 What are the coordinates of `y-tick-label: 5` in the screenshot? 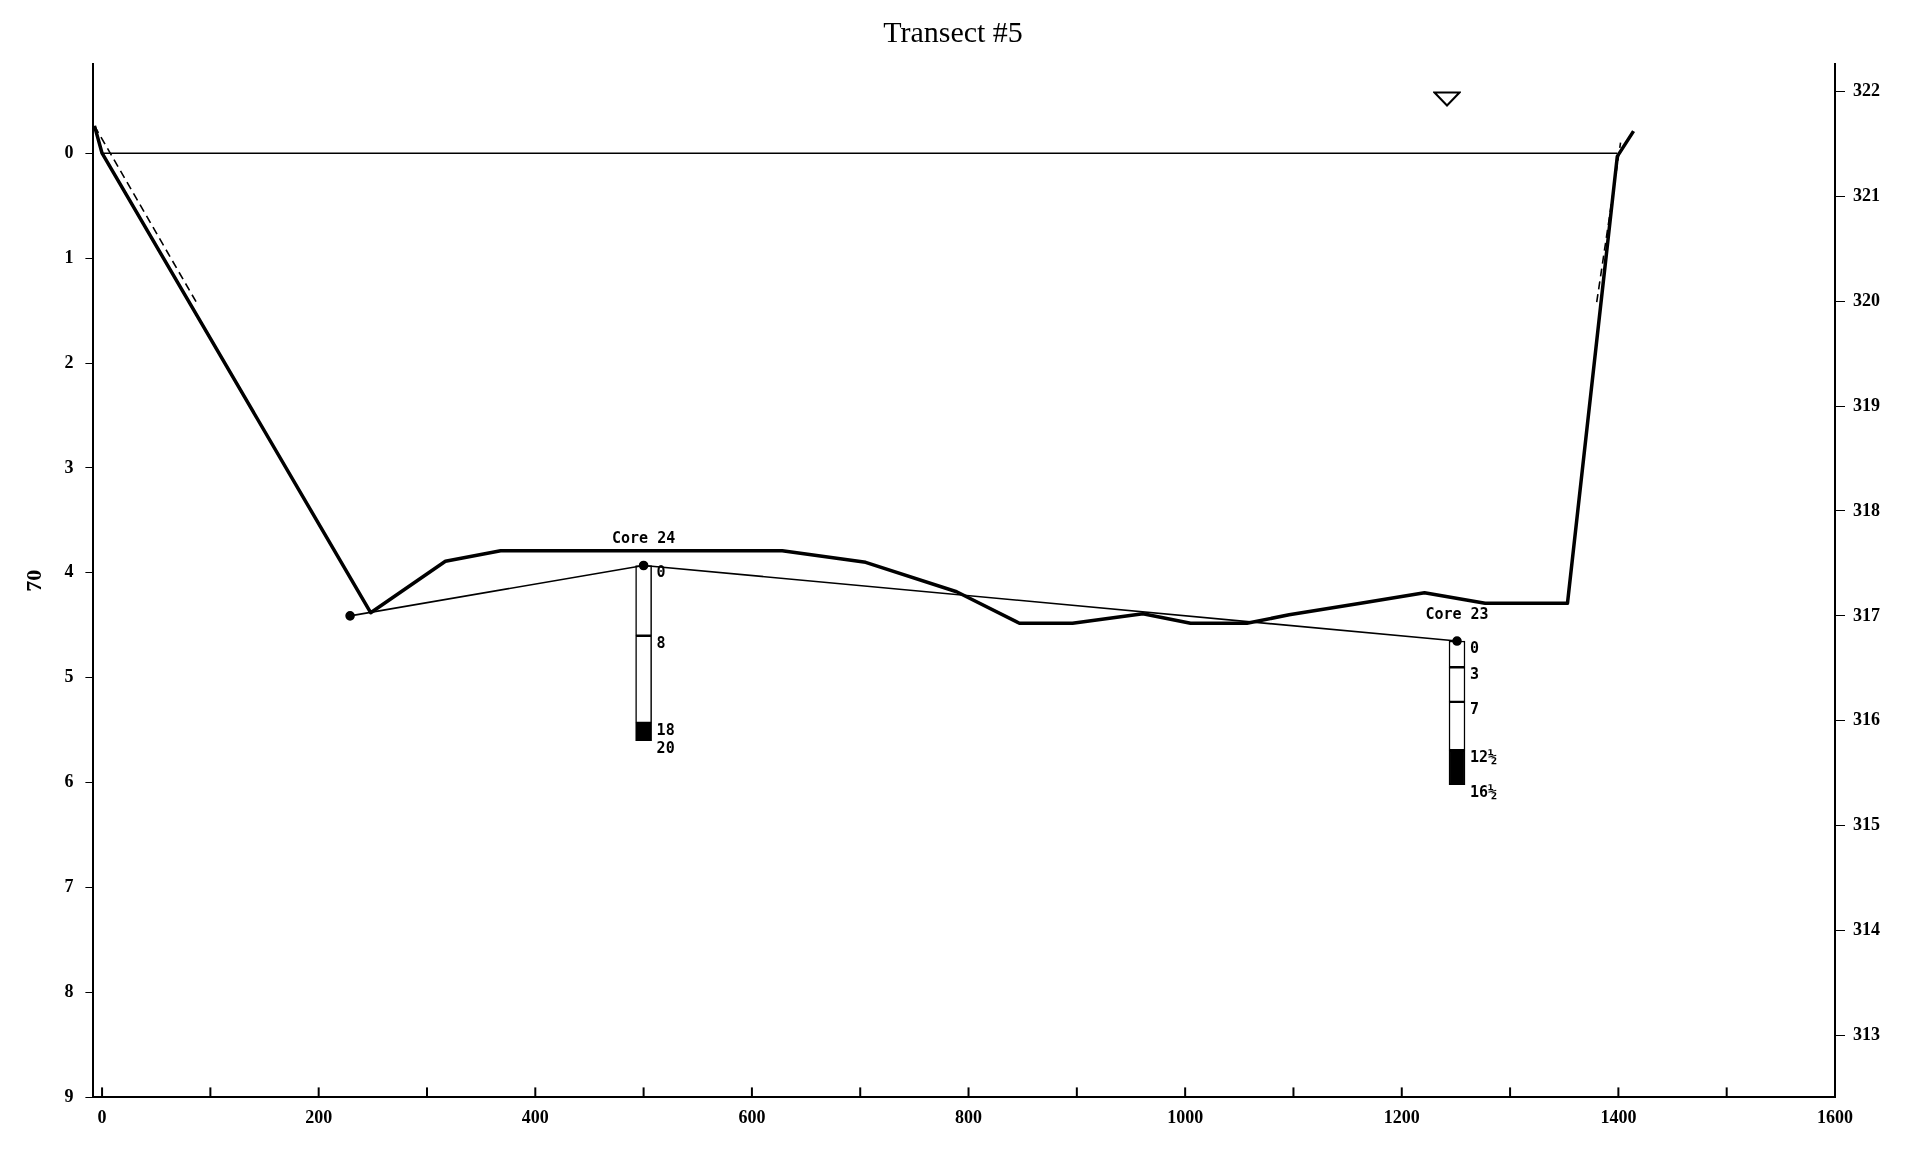 It's located at (69, 676).